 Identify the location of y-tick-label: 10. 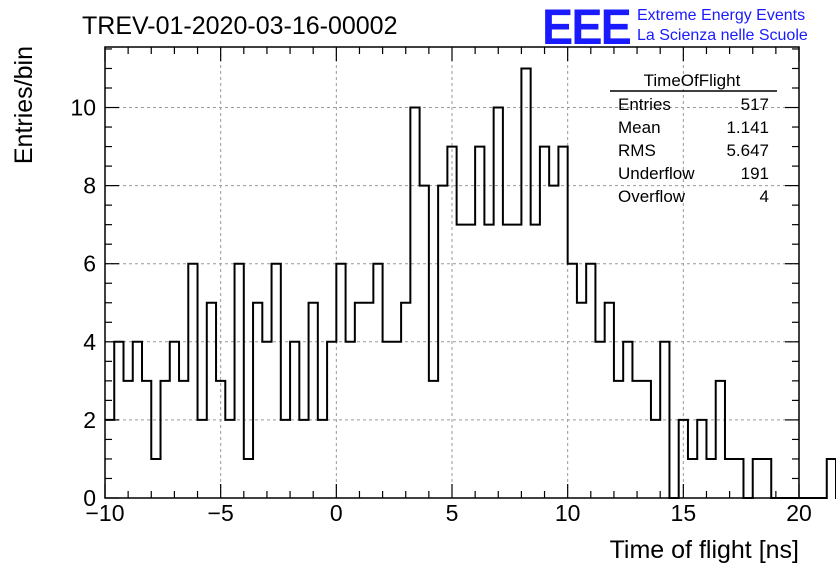
(83, 108).